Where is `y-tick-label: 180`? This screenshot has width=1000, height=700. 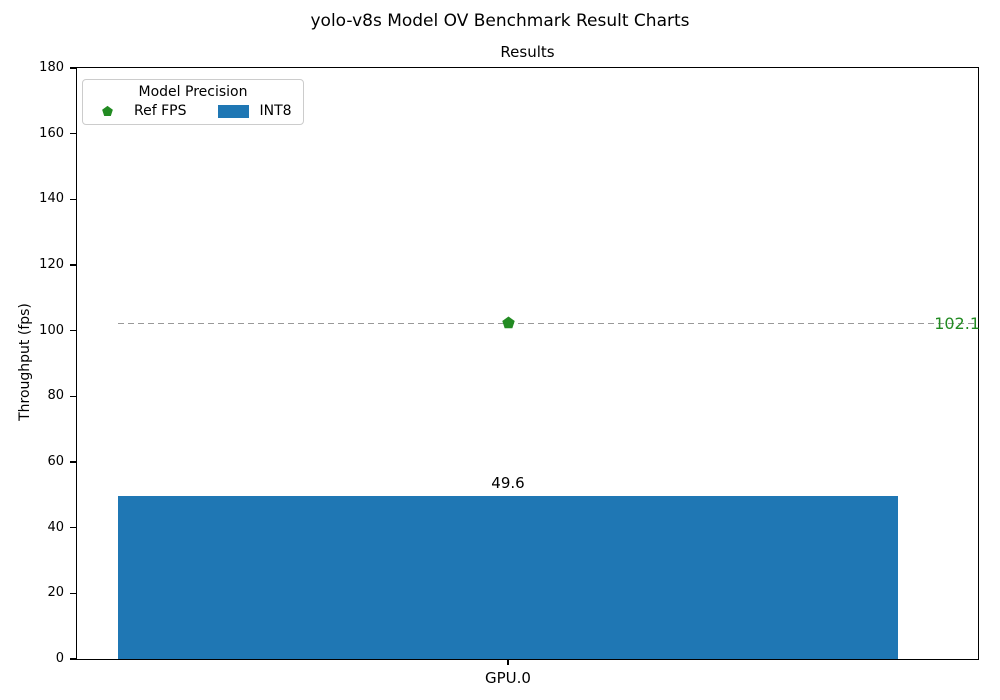 y-tick-label: 180 is located at coordinates (51, 67).